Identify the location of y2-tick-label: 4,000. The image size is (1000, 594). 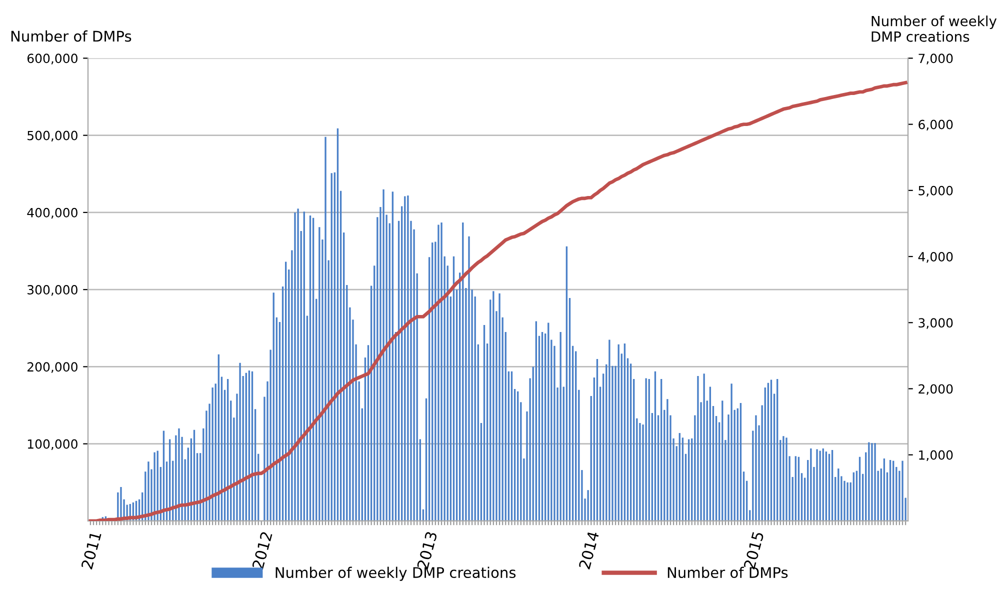
(935, 257).